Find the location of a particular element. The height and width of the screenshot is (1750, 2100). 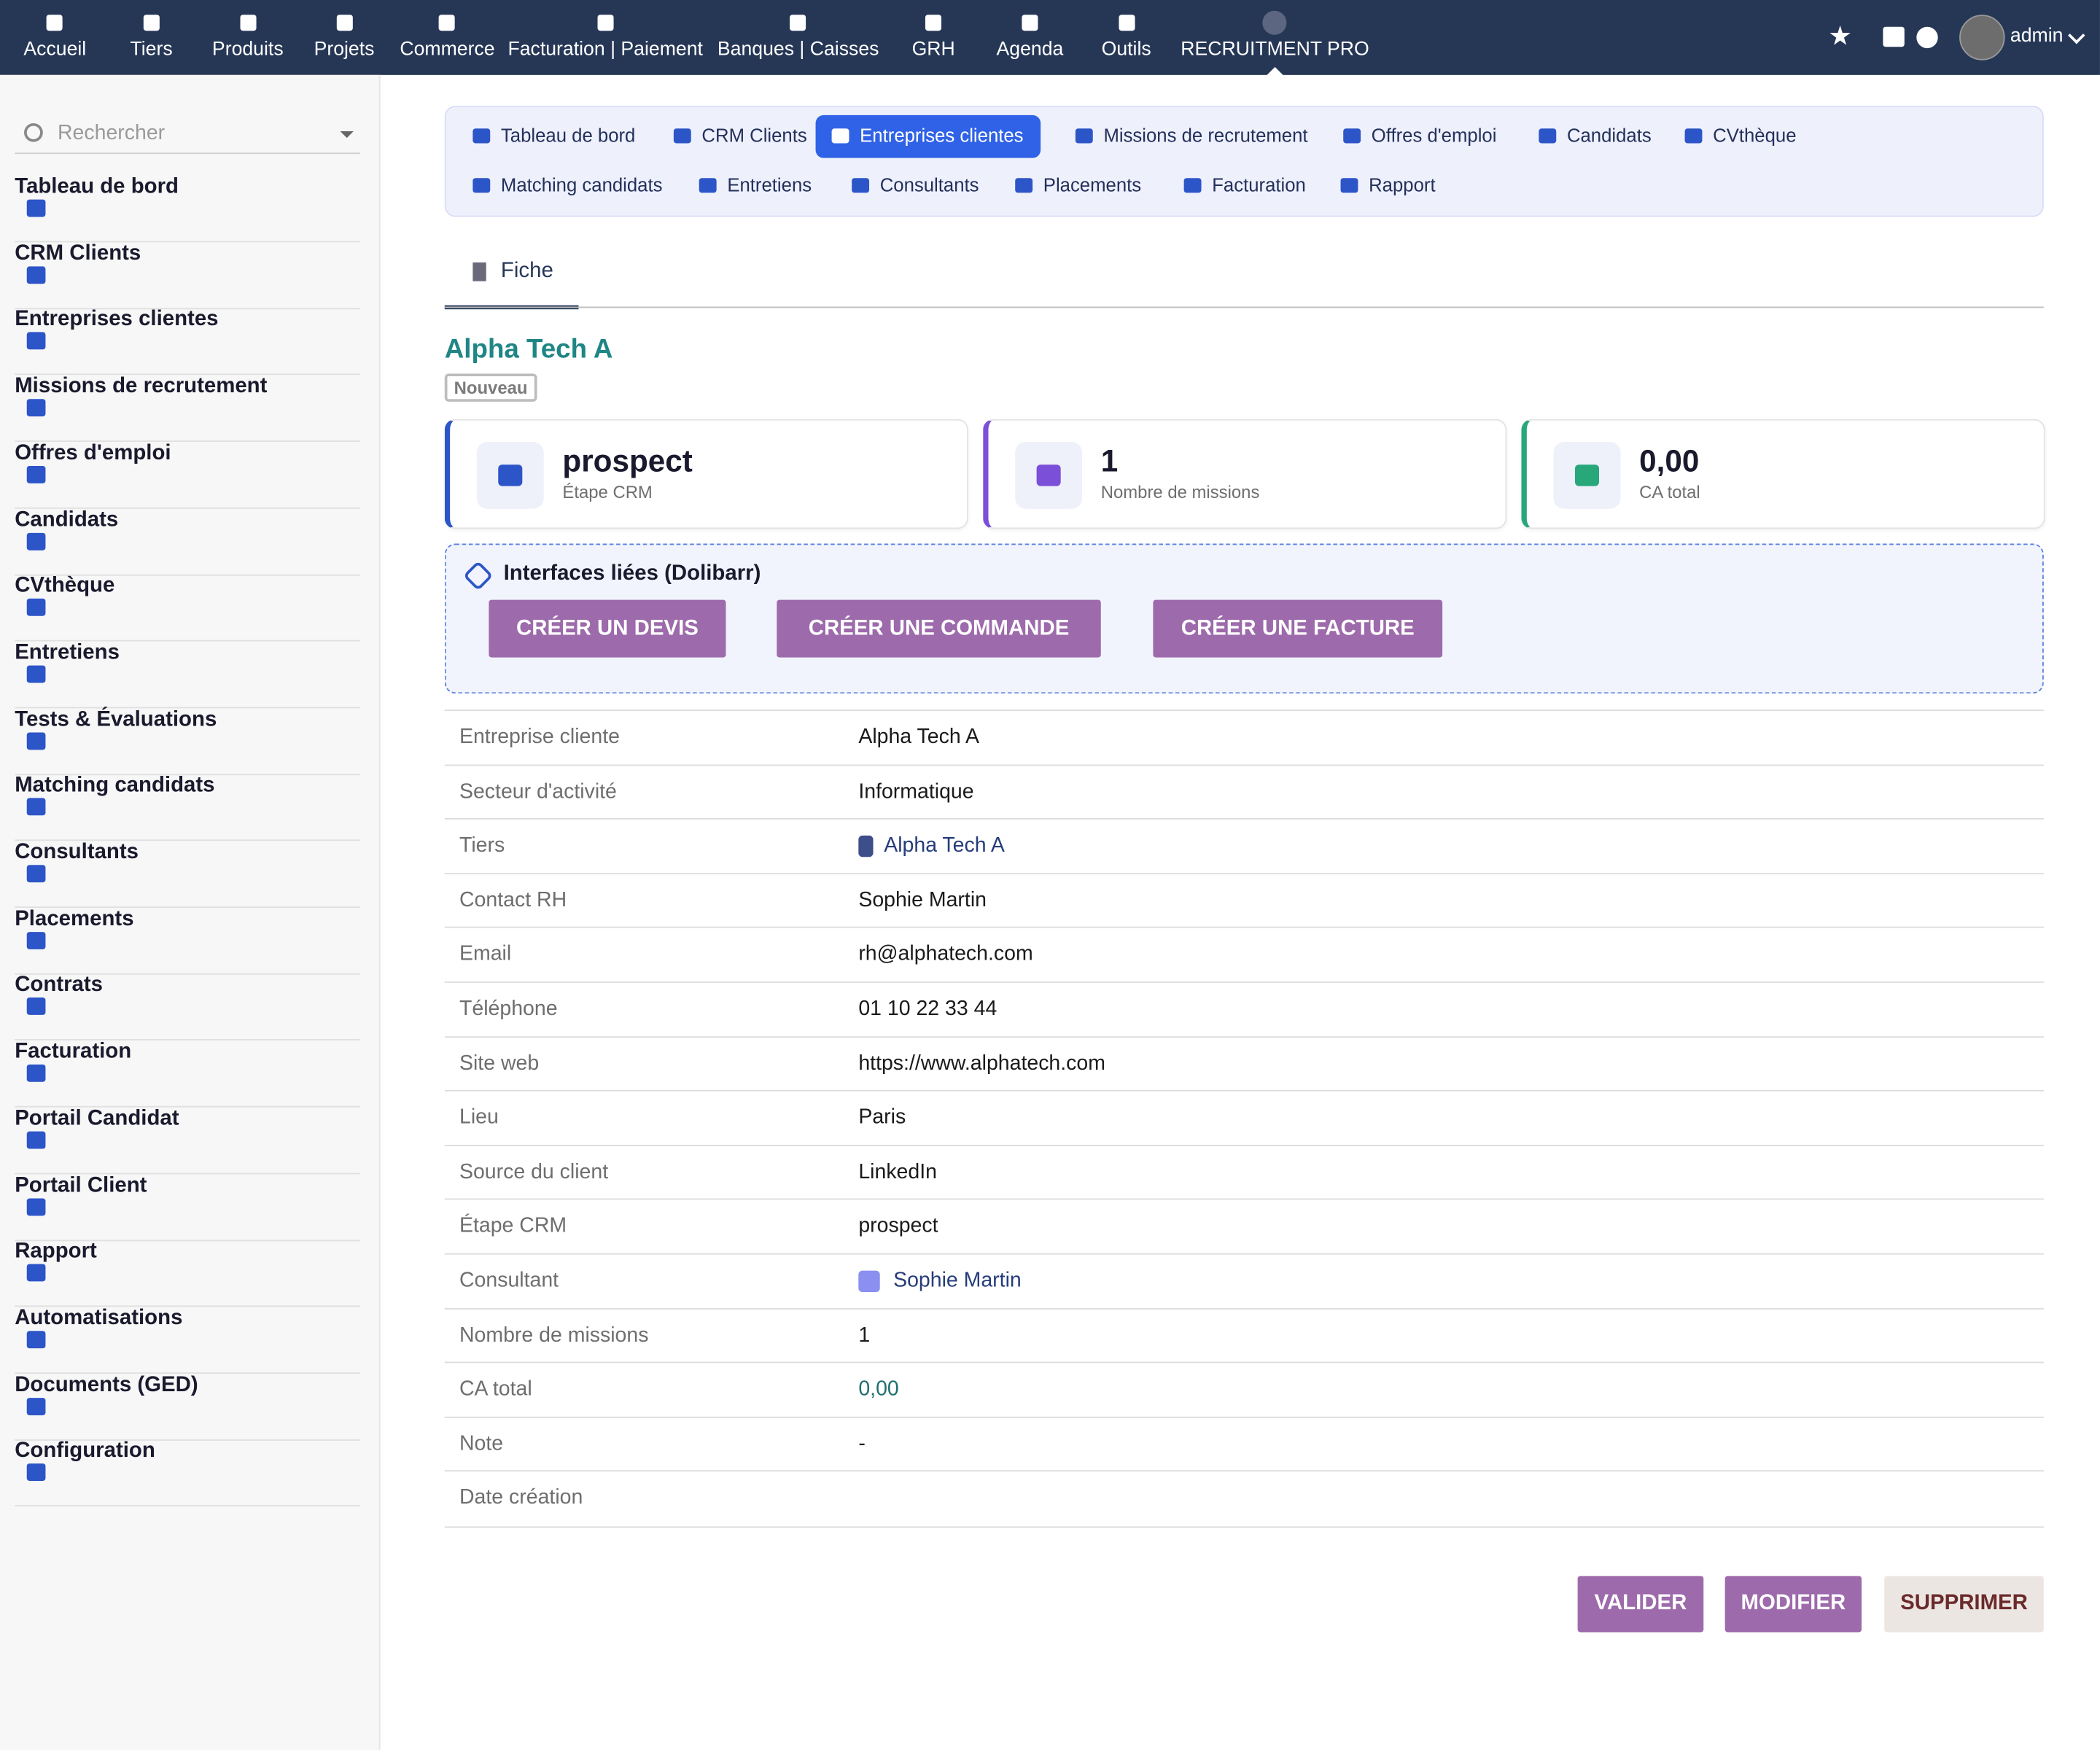

sidebar-item: Entretiens is located at coordinates (188, 675).